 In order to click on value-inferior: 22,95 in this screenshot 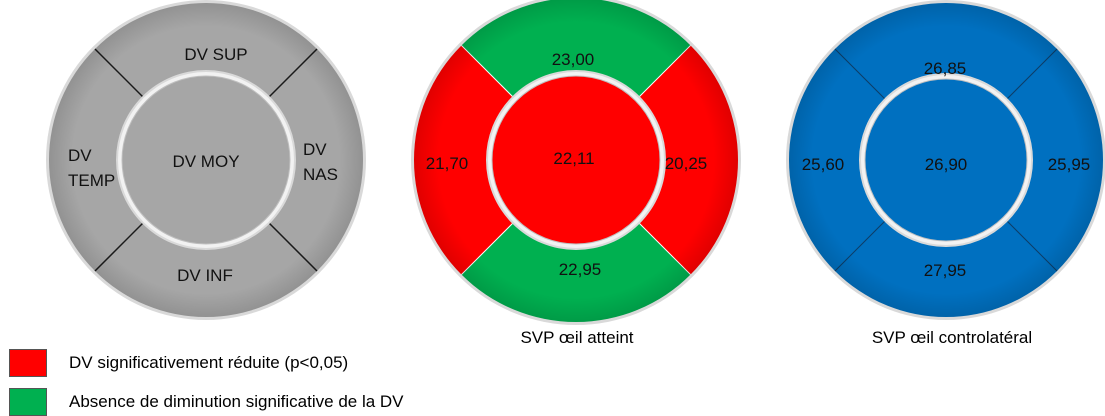, I will do `click(580, 269)`.